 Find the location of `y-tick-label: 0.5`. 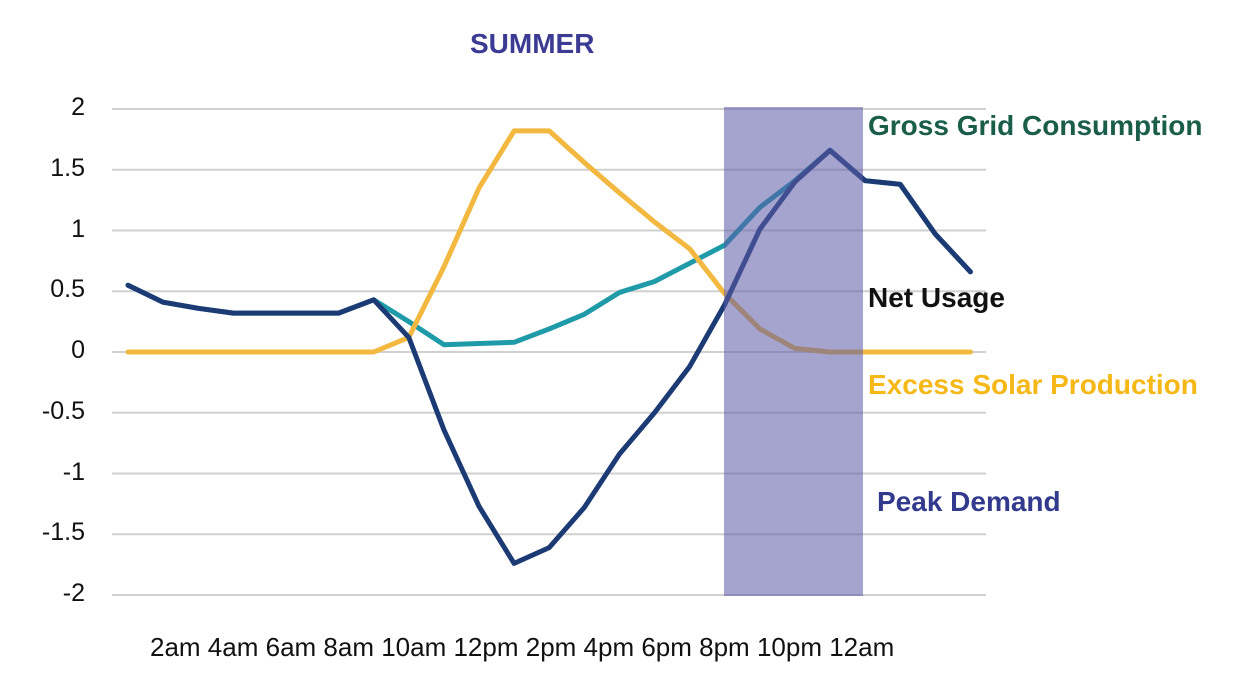

y-tick-label: 0.5 is located at coordinates (67, 289).